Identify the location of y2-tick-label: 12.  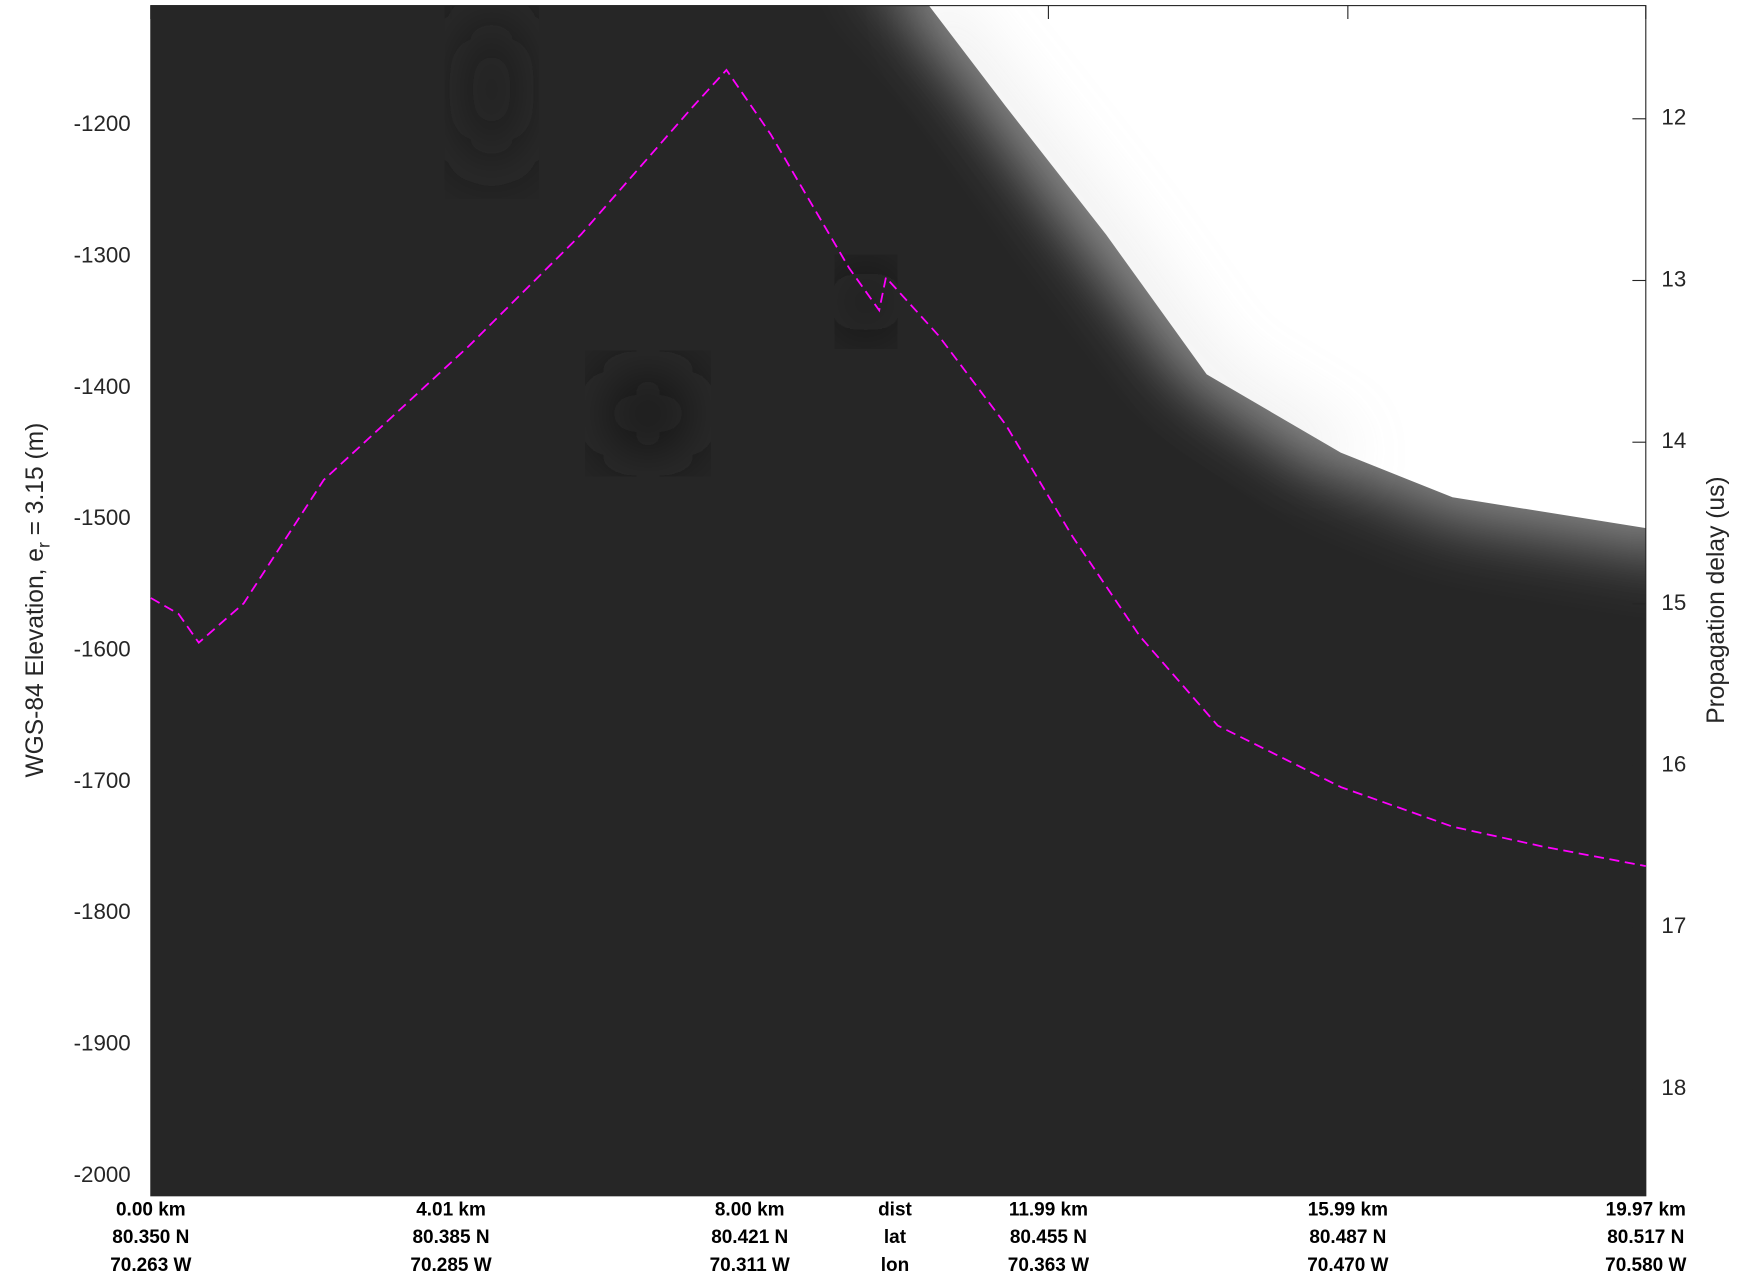
(1673, 117).